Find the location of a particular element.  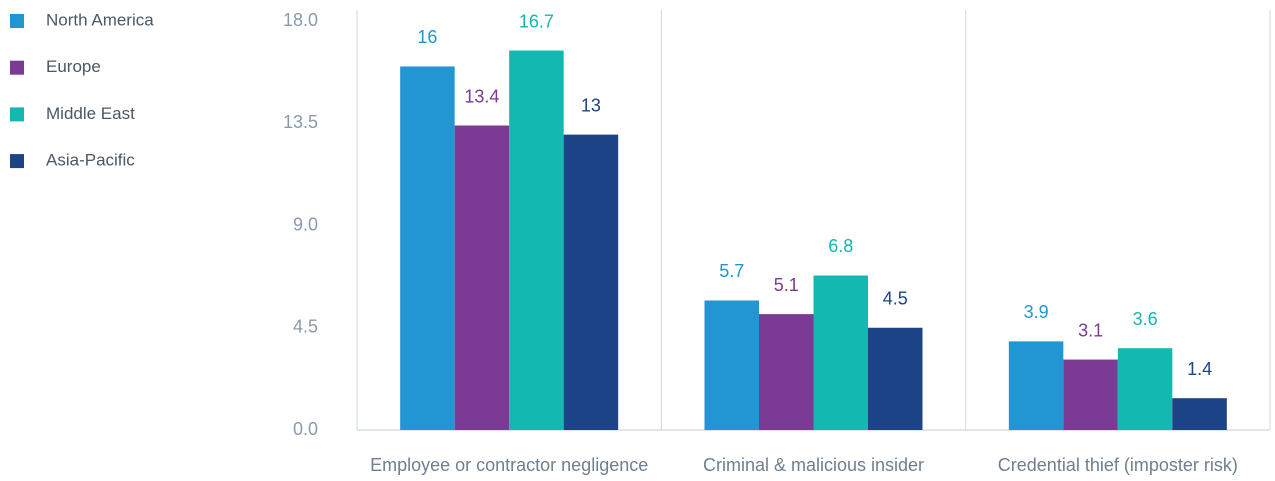

legend-label: Asia-Pacific is located at coordinates (90, 160).